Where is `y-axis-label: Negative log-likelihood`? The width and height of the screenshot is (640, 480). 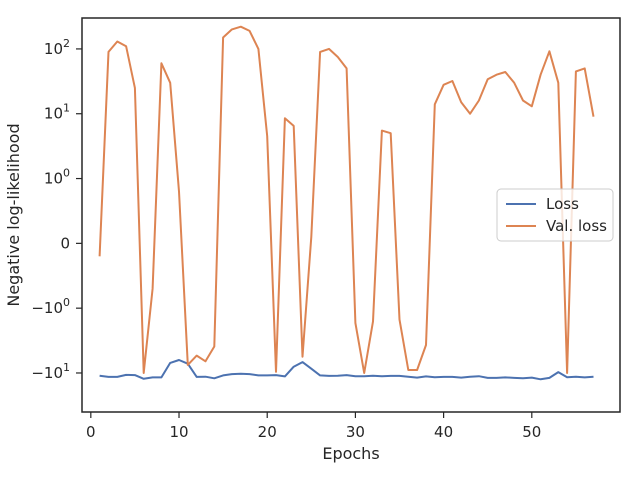
y-axis-label: Negative log-likelihood is located at coordinates (13, 214).